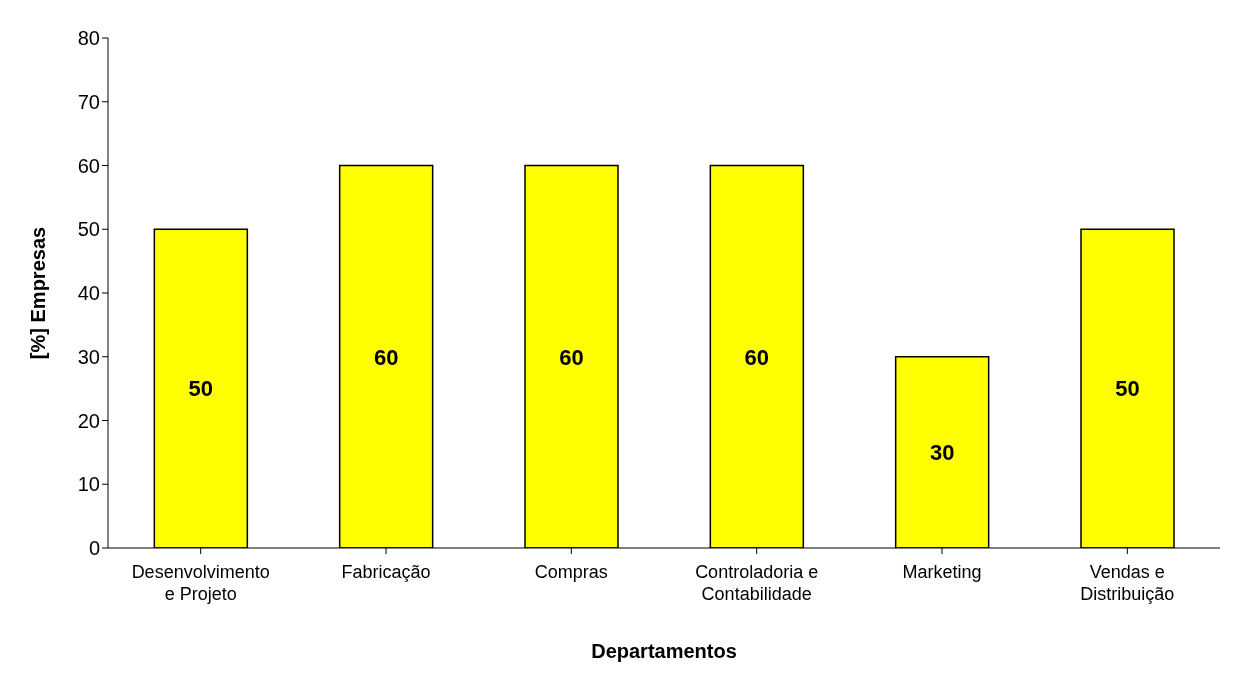  What do you see at coordinates (571, 572) in the screenshot?
I see `x-tick-label: Compras` at bounding box center [571, 572].